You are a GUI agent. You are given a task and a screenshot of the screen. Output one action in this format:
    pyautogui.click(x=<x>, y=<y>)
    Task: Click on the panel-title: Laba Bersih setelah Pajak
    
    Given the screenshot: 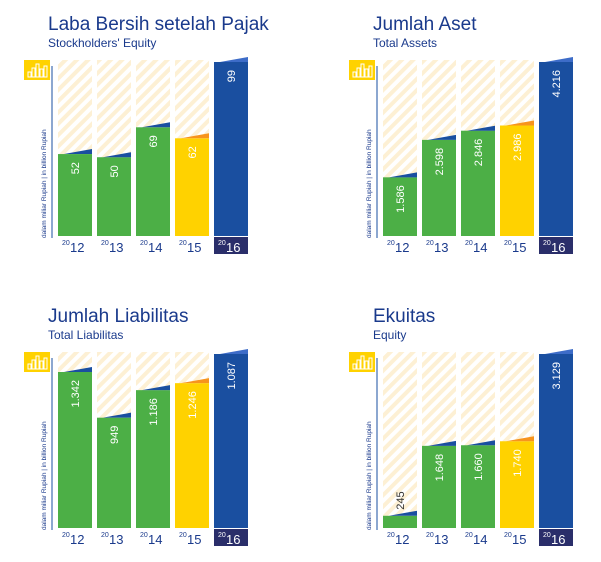 What is the action you would take?
    pyautogui.click(x=158, y=24)
    